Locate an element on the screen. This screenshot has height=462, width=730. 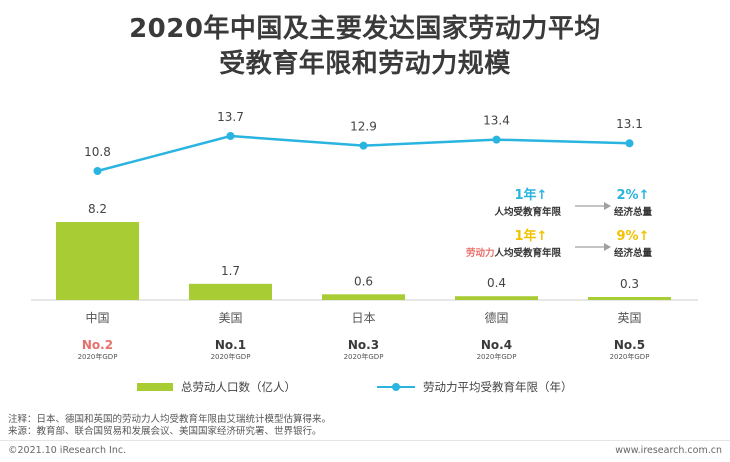
rank-caption-1: 2020年GDP is located at coordinates (231, 356).